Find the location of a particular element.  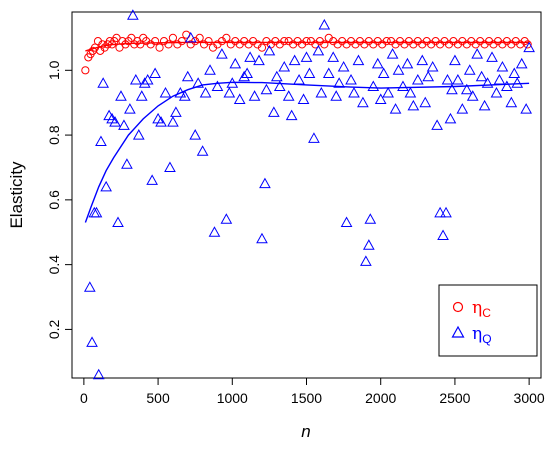

legend-label-eta-q: ηQ is located at coordinates (482, 335).